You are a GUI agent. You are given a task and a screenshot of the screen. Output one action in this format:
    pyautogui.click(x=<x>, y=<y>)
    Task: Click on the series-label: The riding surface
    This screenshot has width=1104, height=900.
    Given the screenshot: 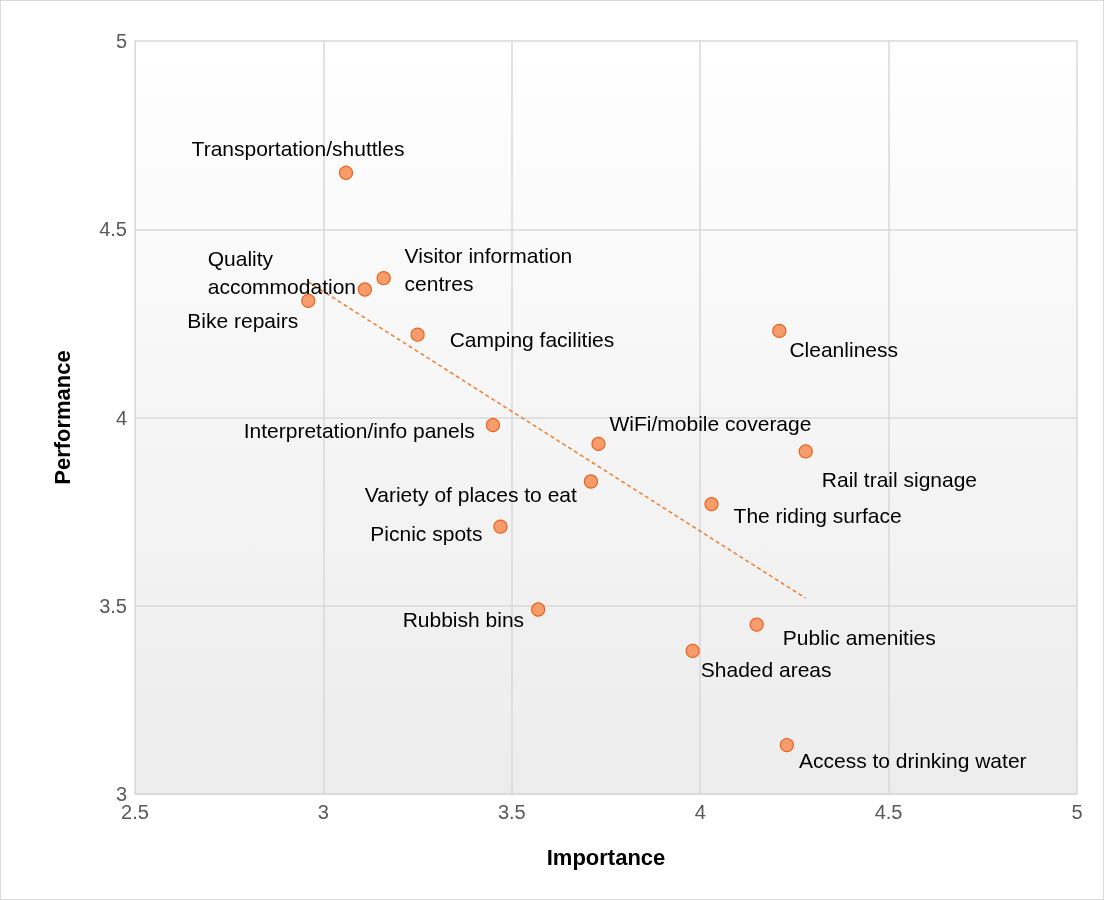 What is the action you would take?
    pyautogui.click(x=817, y=515)
    